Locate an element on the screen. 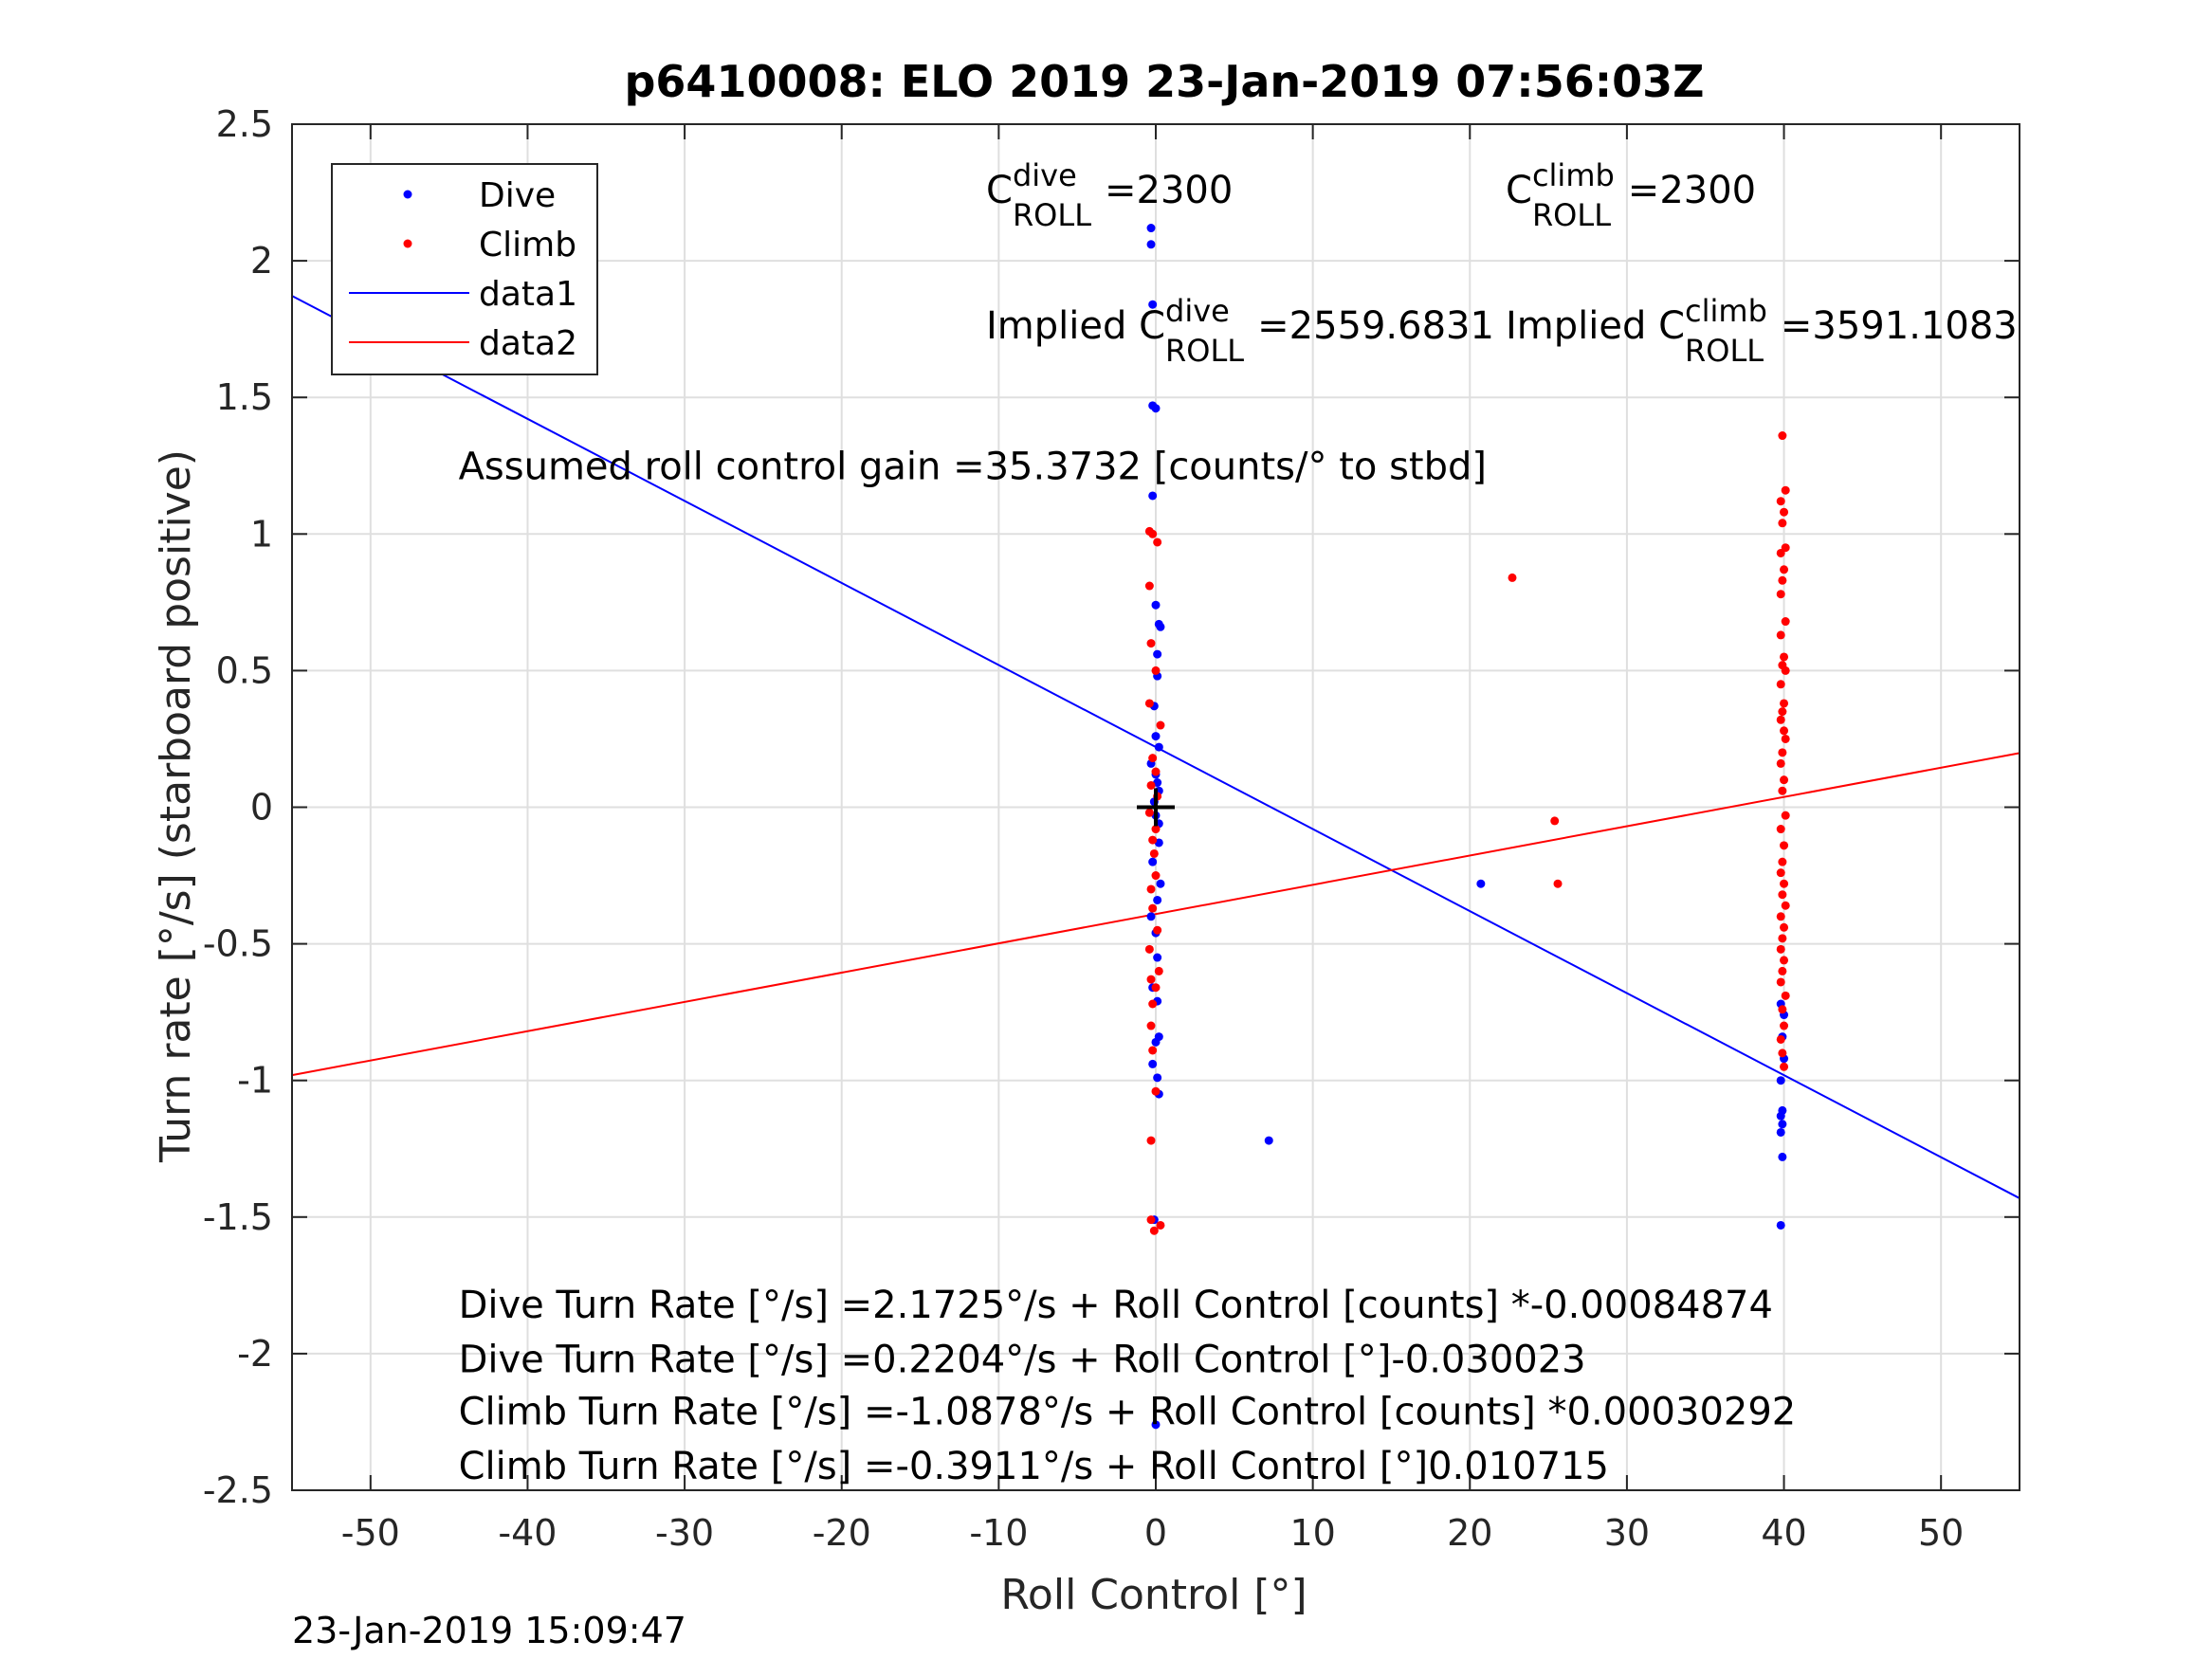 The width and height of the screenshot is (2212, 1659). x-tick-labels: -50 -40 -30 -20 -10 0 10 20 30 40 50 is located at coordinates (1153, 1533).